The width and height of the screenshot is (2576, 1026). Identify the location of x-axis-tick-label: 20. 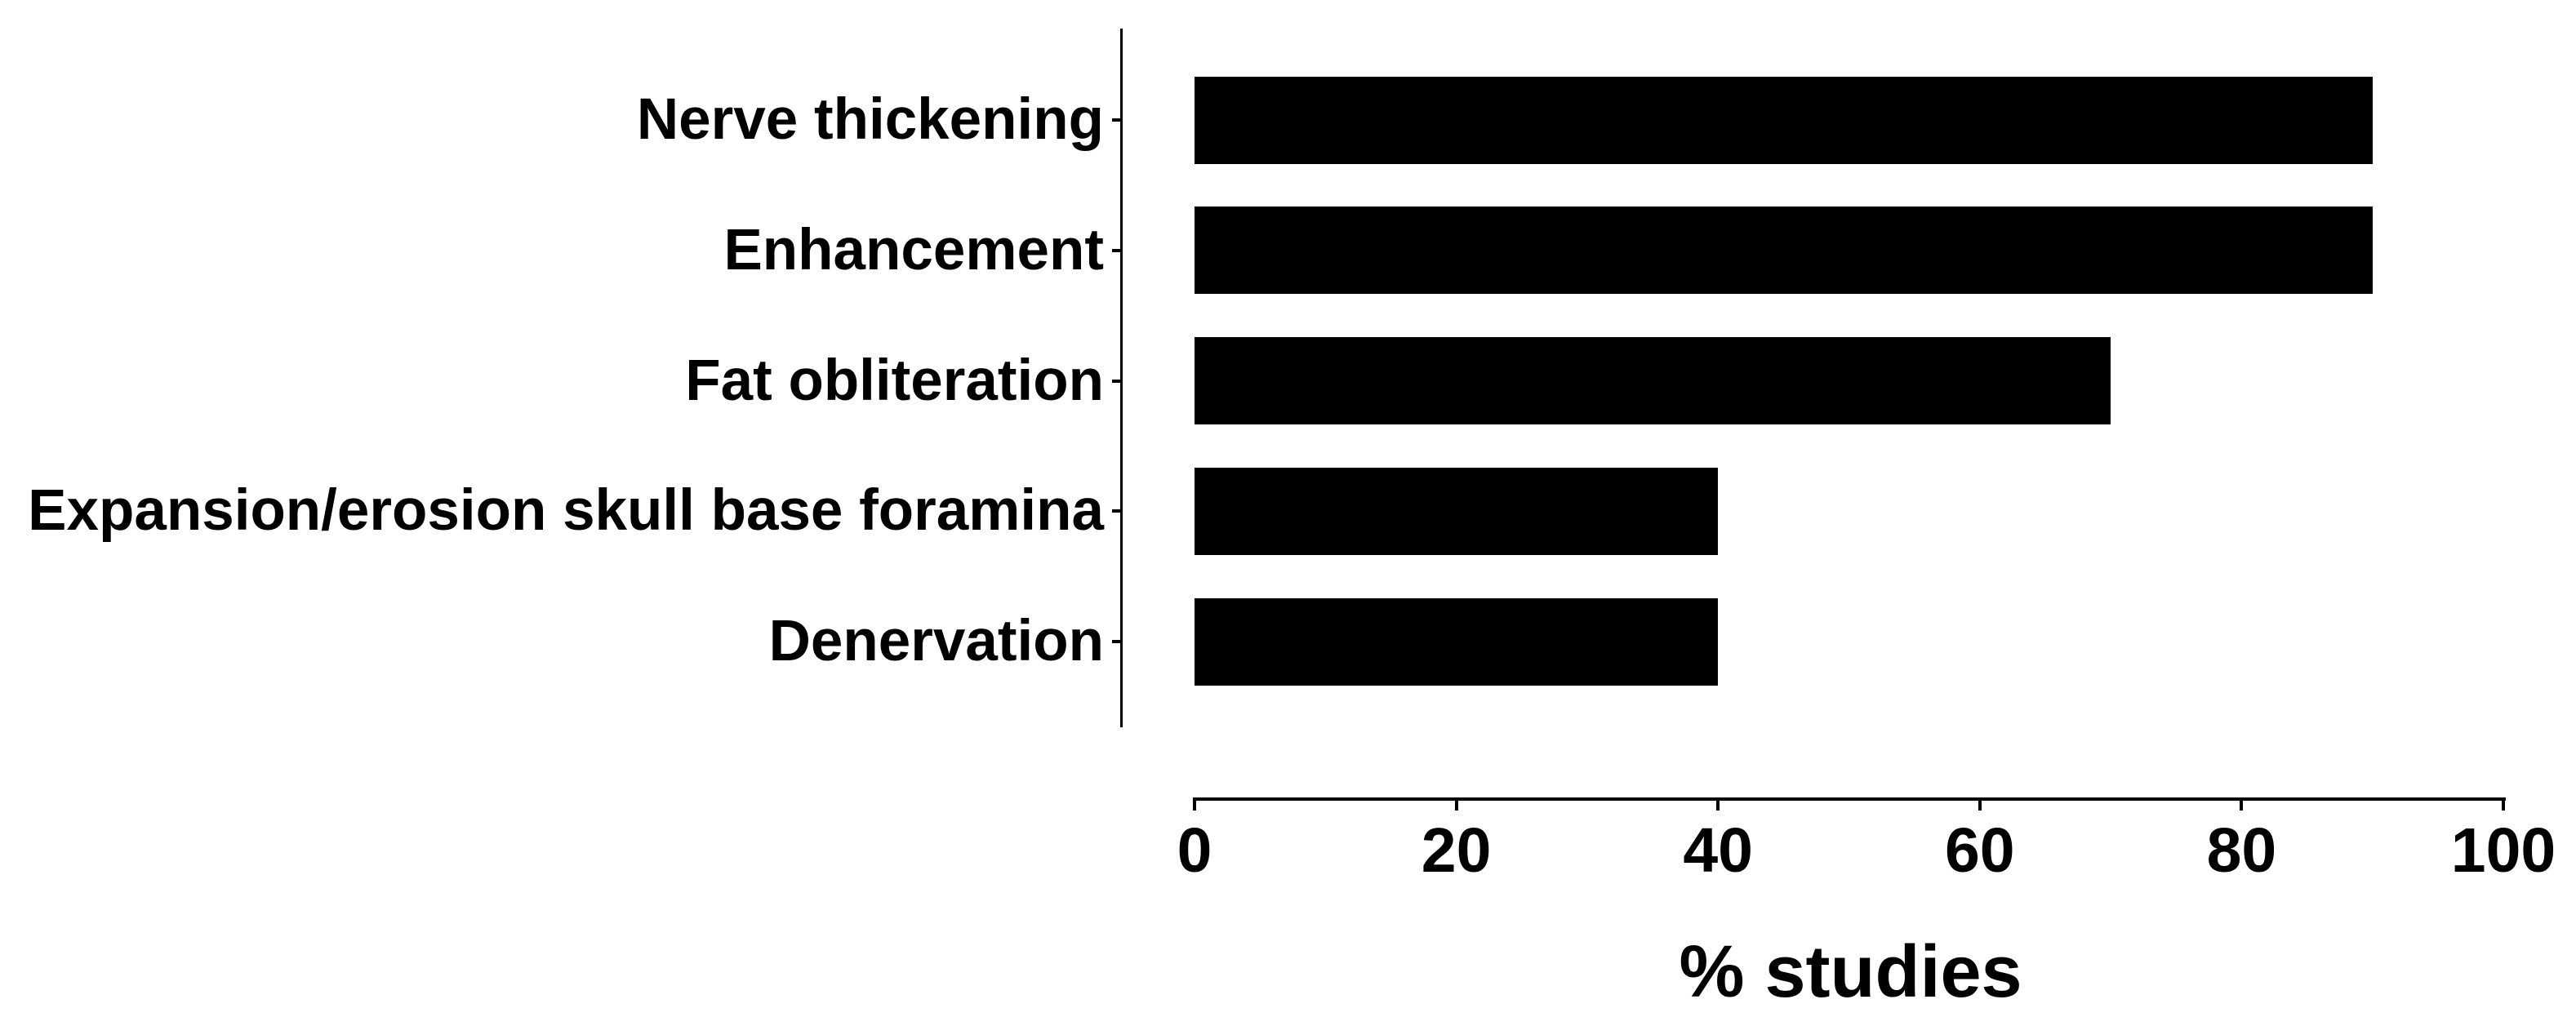
(1457, 850).